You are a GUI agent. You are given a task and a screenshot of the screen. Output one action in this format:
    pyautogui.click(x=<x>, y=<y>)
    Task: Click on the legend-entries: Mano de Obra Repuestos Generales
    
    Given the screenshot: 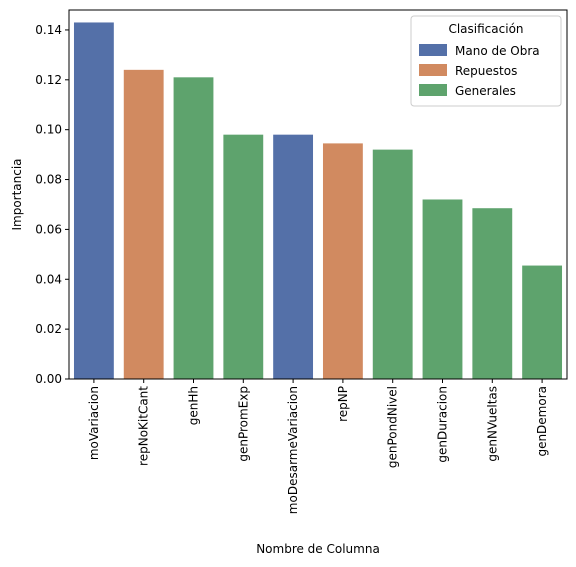 What is the action you would take?
    pyautogui.click(x=479, y=71)
    